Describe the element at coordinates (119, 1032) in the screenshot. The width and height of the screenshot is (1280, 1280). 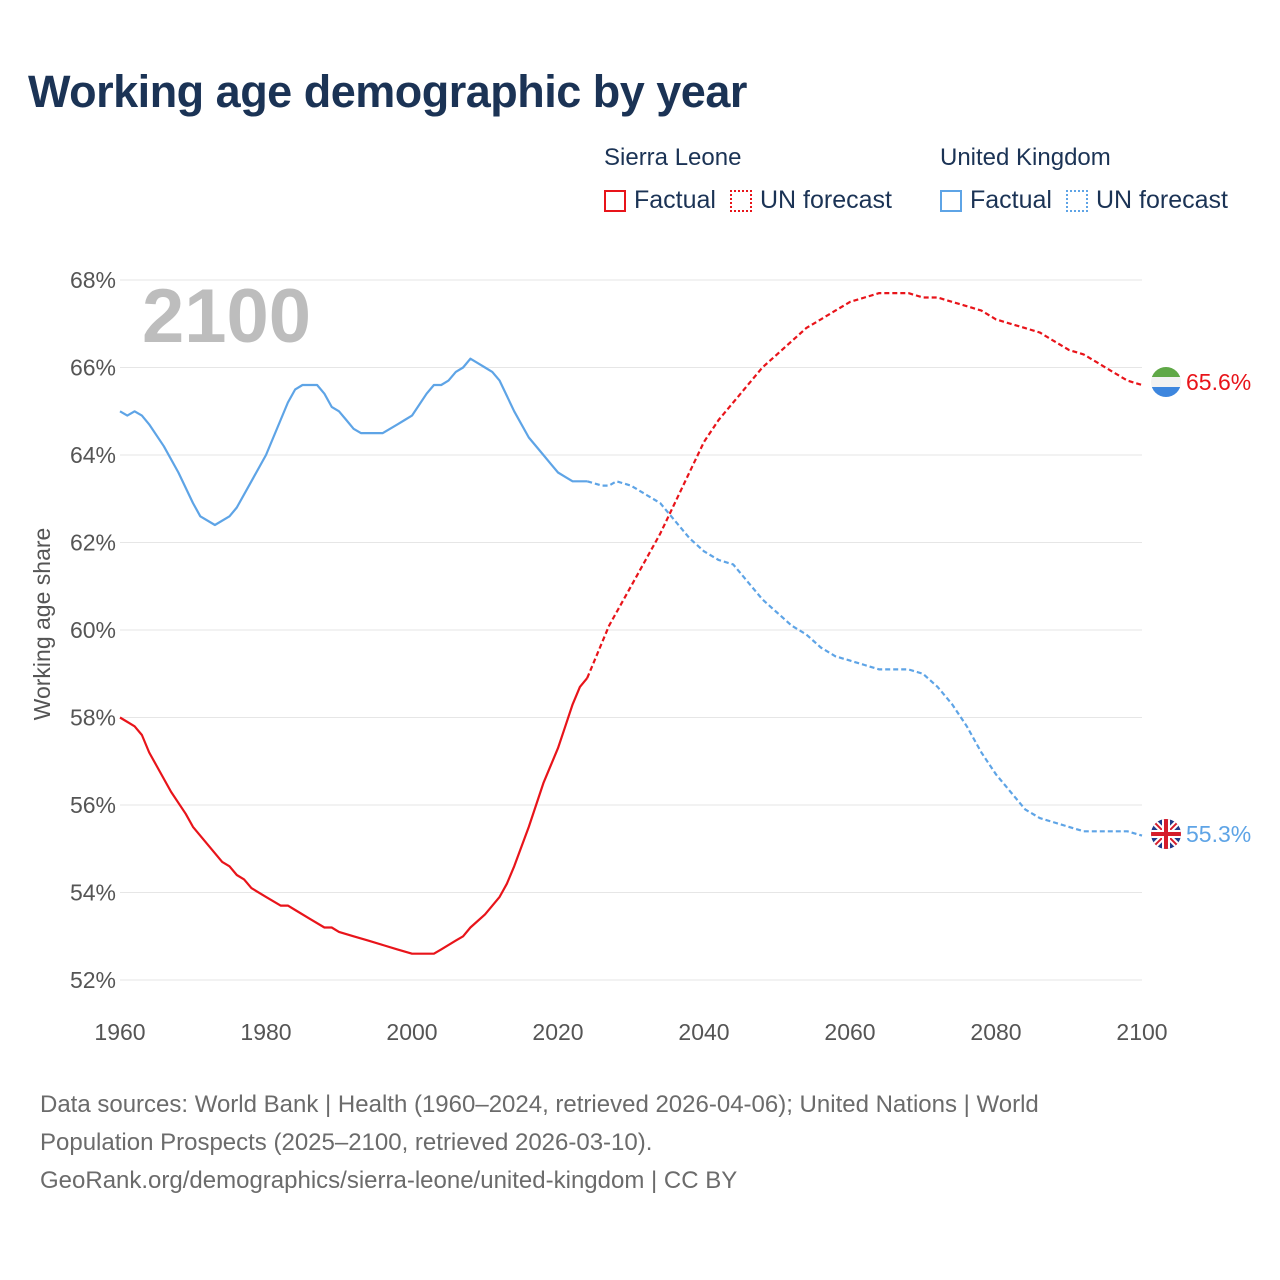
I see `x-tick-label: 1960` at that location.